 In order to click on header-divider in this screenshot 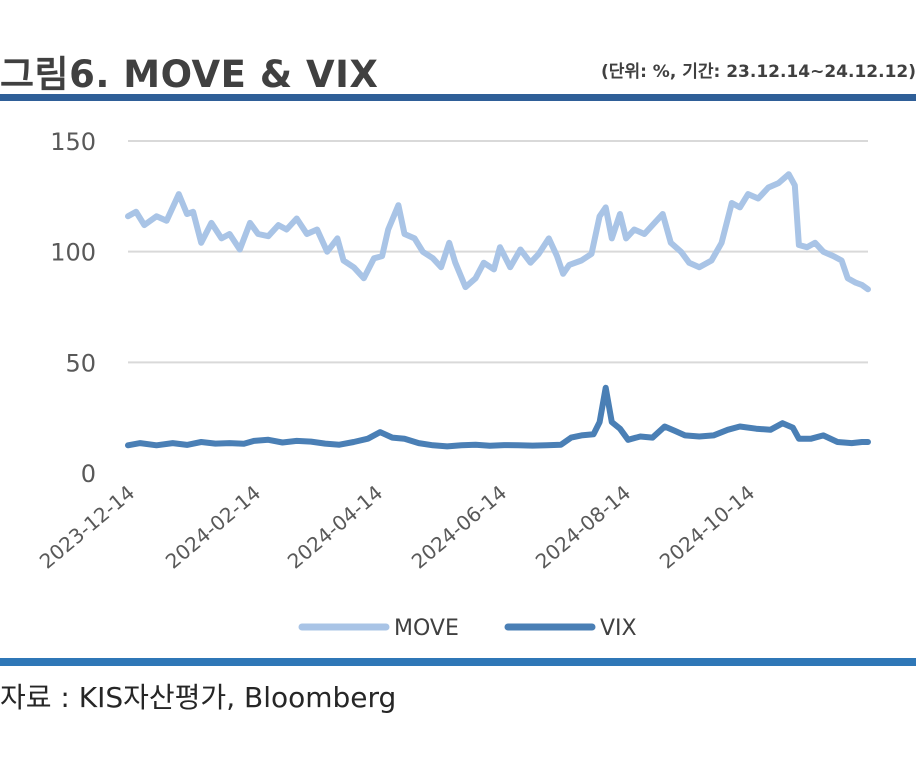, I will do `click(458, 97)`.